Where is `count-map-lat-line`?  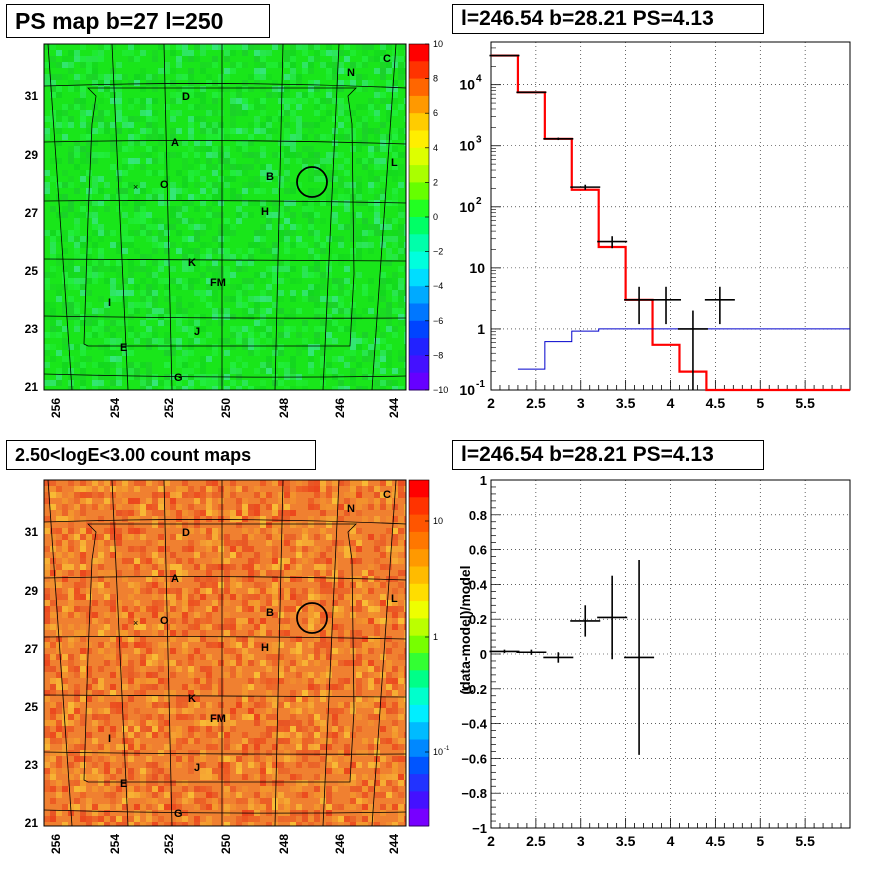 count-map-lat-line is located at coordinates (225, 696).